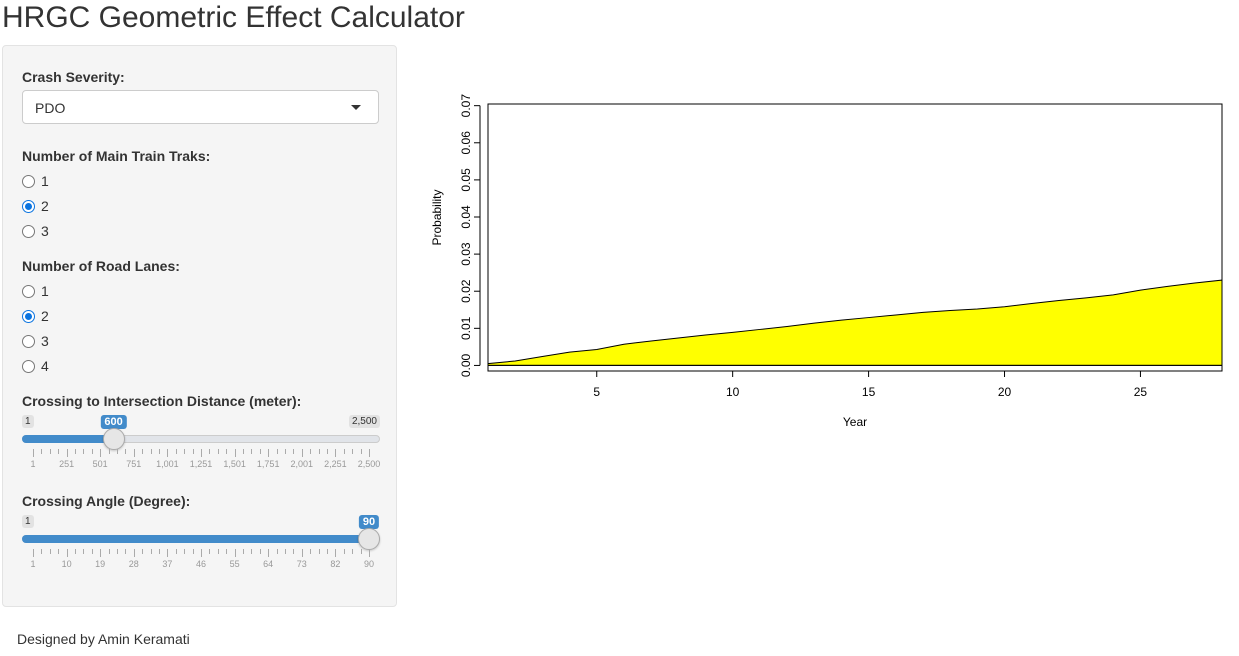  What do you see at coordinates (733, 392) in the screenshot?
I see `x-tick-label: 10` at bounding box center [733, 392].